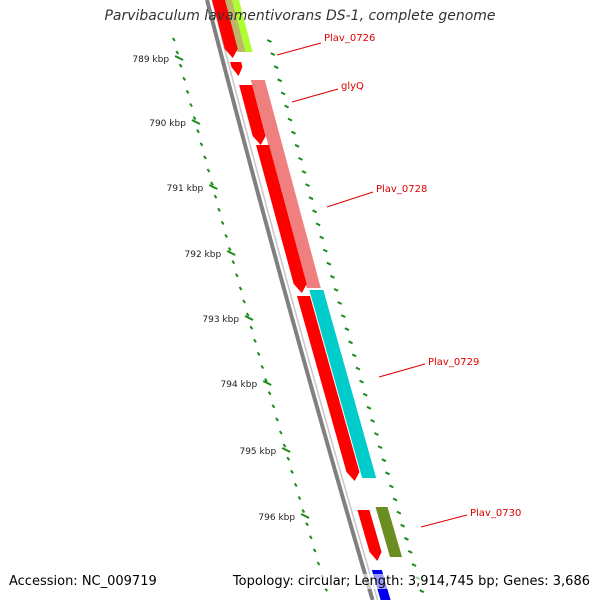  I want to click on ruler-label: 791 kbp, so click(185, 189).